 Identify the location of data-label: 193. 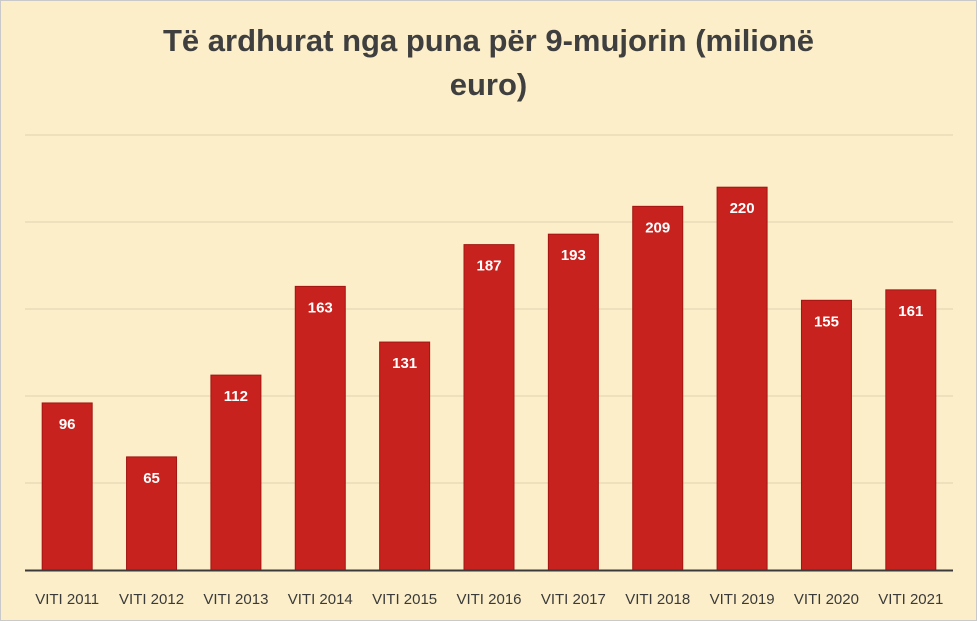
(573, 255).